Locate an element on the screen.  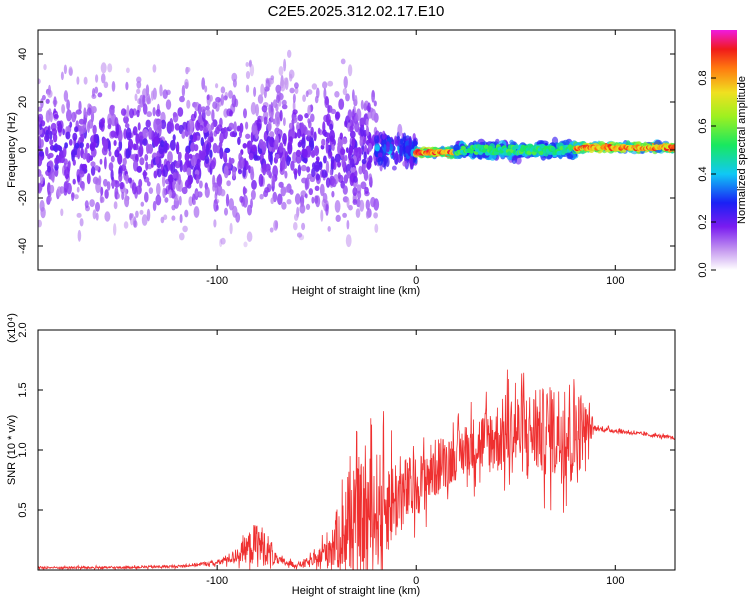
spectrogram-x-tick-label: 100 is located at coordinates (615, 281).